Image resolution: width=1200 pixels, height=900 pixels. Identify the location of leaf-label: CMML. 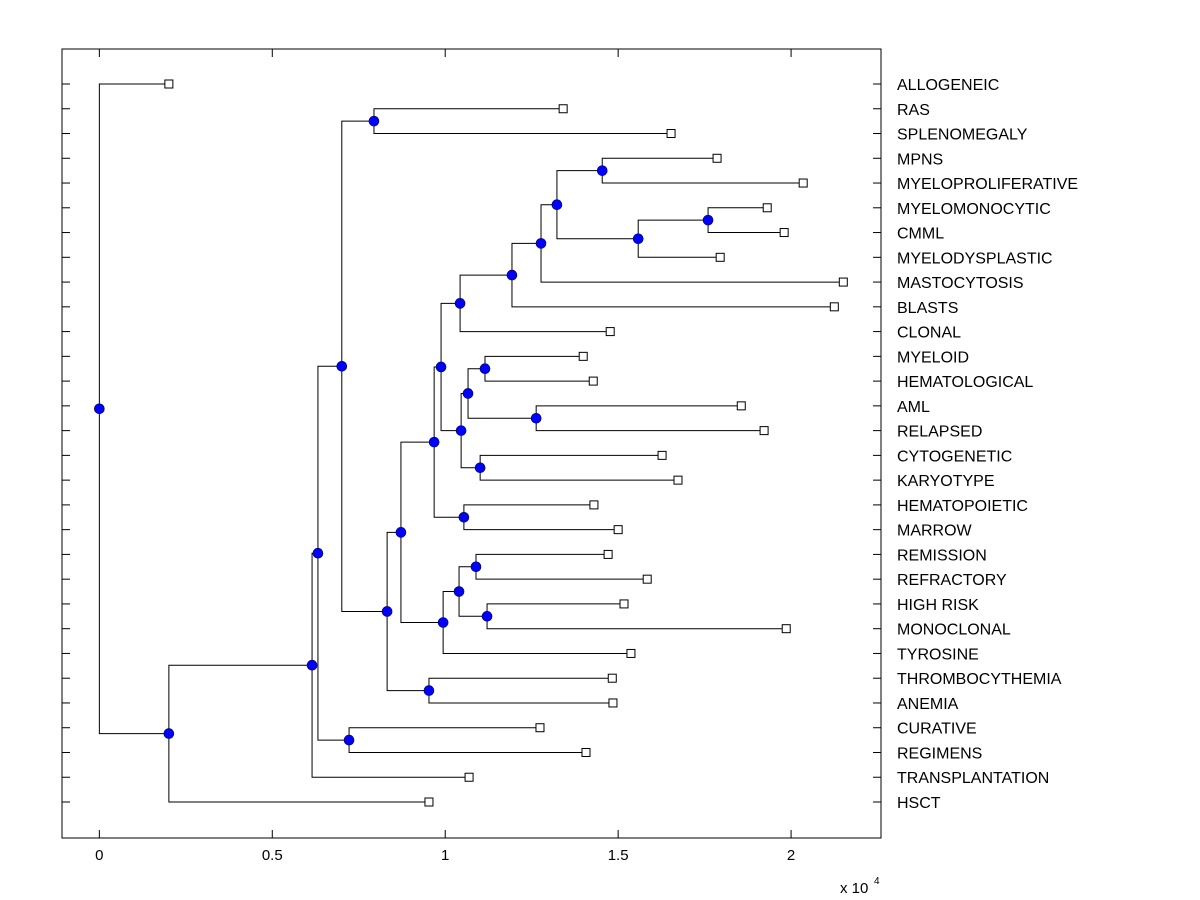
(920, 234).